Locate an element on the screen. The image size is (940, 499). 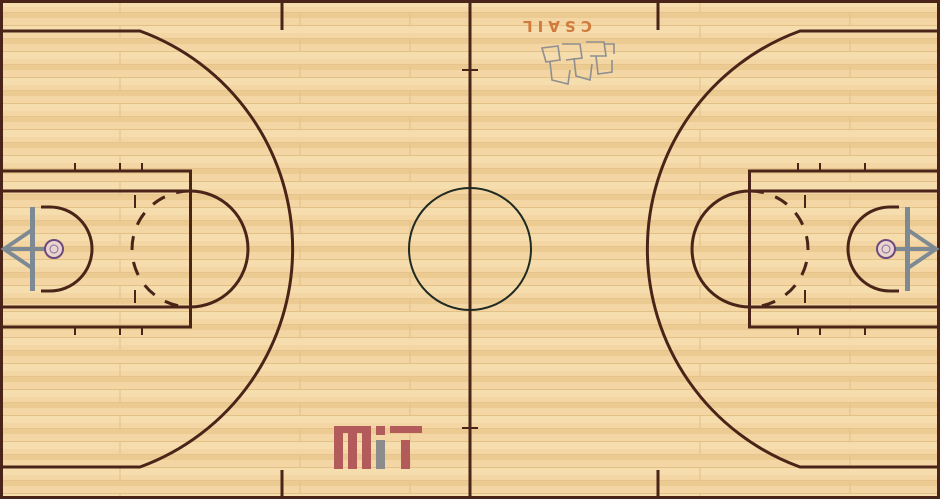
csail-squiggle-logo is located at coordinates (577, 63).